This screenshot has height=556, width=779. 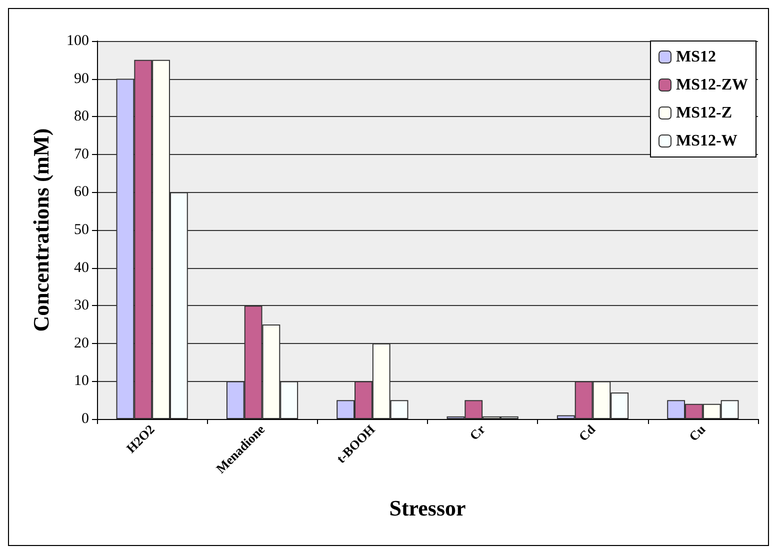 I want to click on legend-label: MS12-W, so click(x=707, y=141).